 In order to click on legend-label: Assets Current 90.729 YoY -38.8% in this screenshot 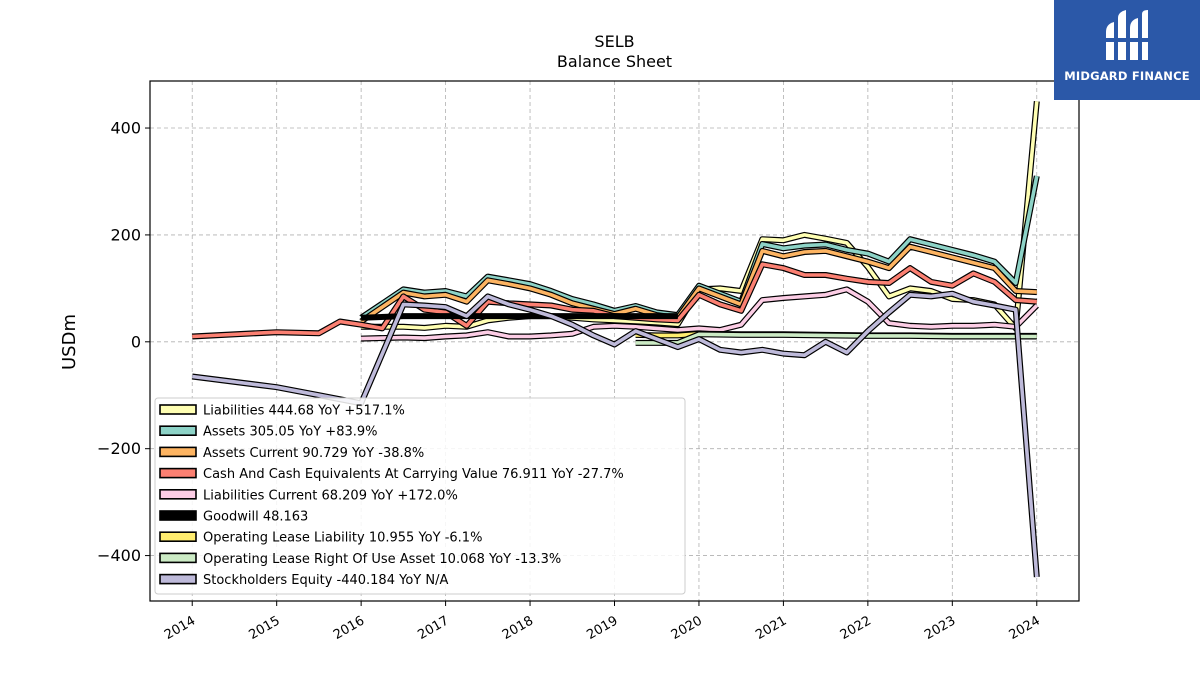, I will do `click(313, 453)`.